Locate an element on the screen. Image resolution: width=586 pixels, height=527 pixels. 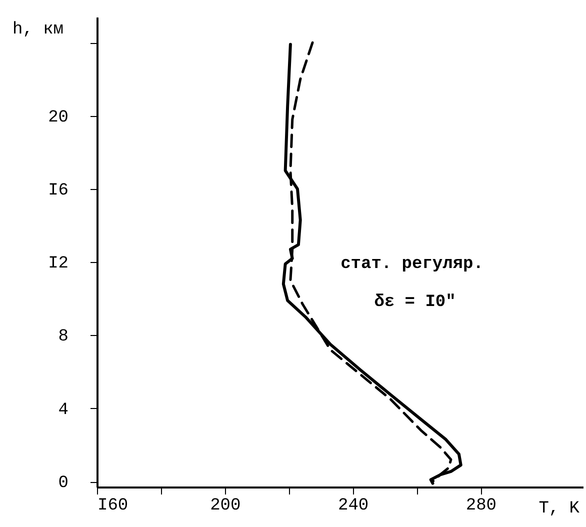
x-tick-label: 240 is located at coordinates (353, 506).